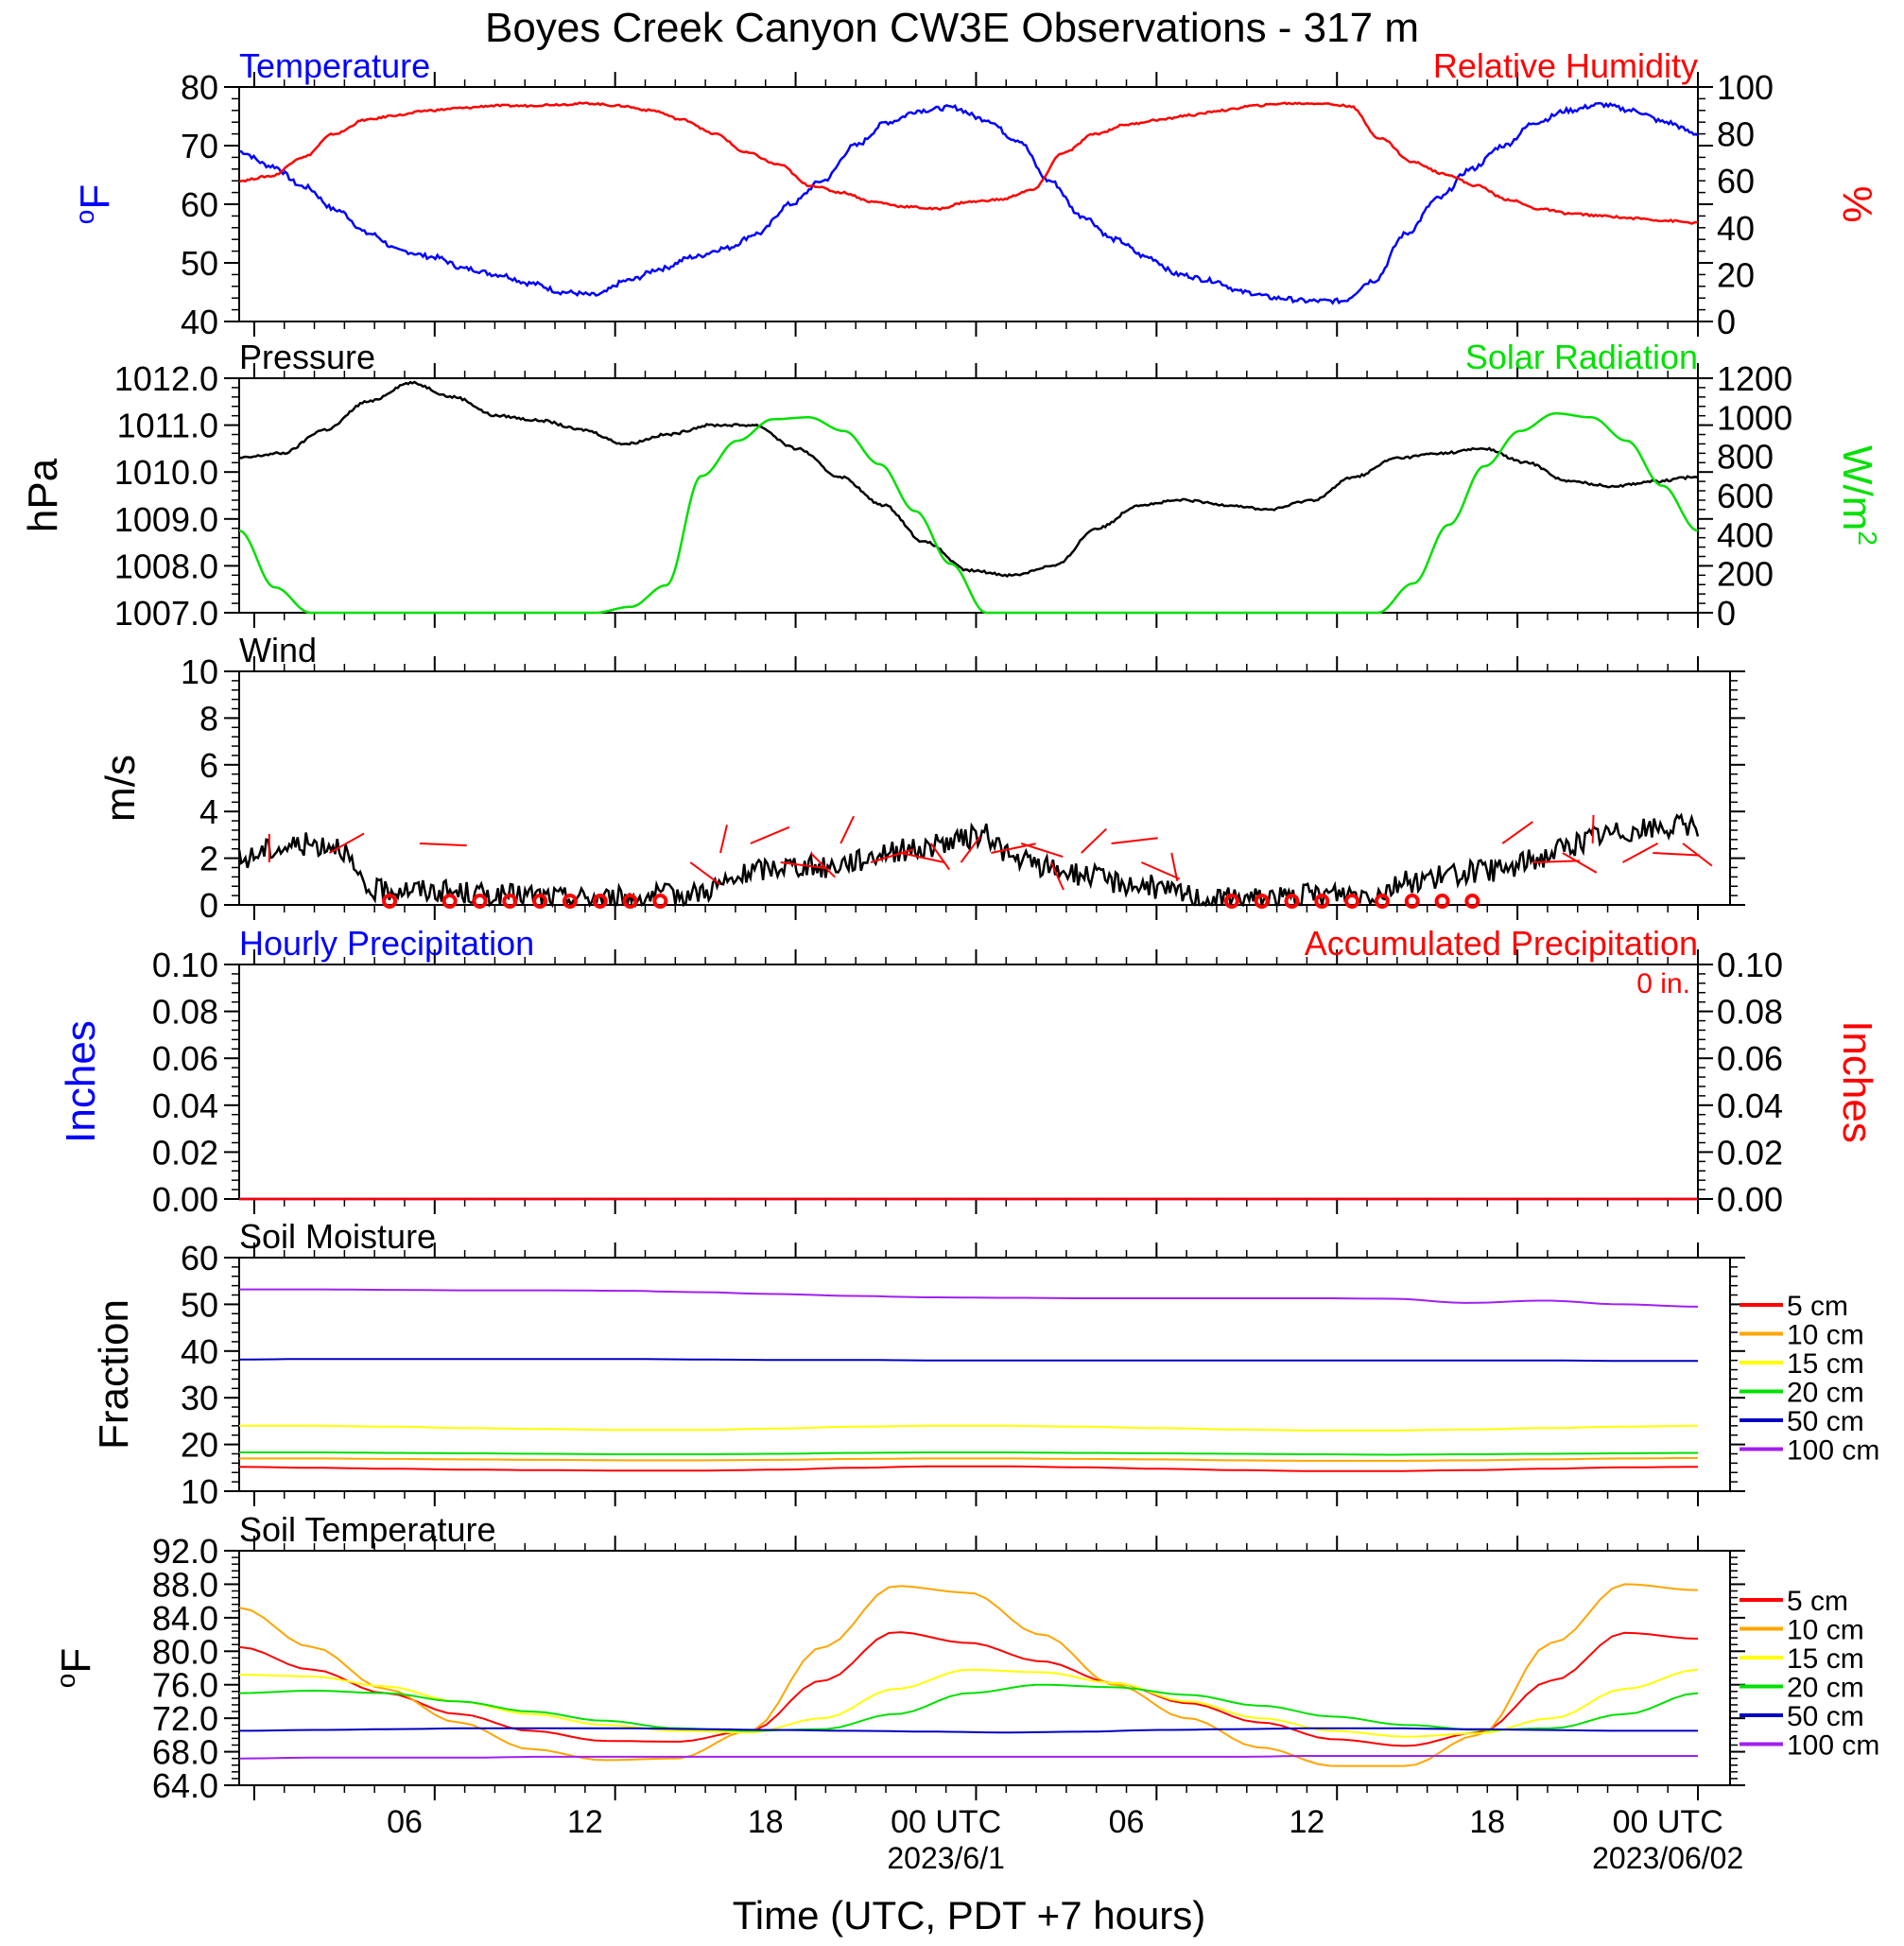 The height and width of the screenshot is (1946, 1904). Describe the element at coordinates (199, 1352) in the screenshot. I see `y-tick-label-left: 40` at that location.